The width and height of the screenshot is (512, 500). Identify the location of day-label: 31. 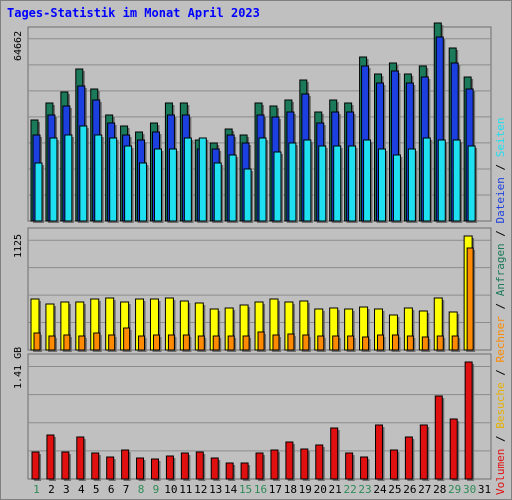
(484, 489).